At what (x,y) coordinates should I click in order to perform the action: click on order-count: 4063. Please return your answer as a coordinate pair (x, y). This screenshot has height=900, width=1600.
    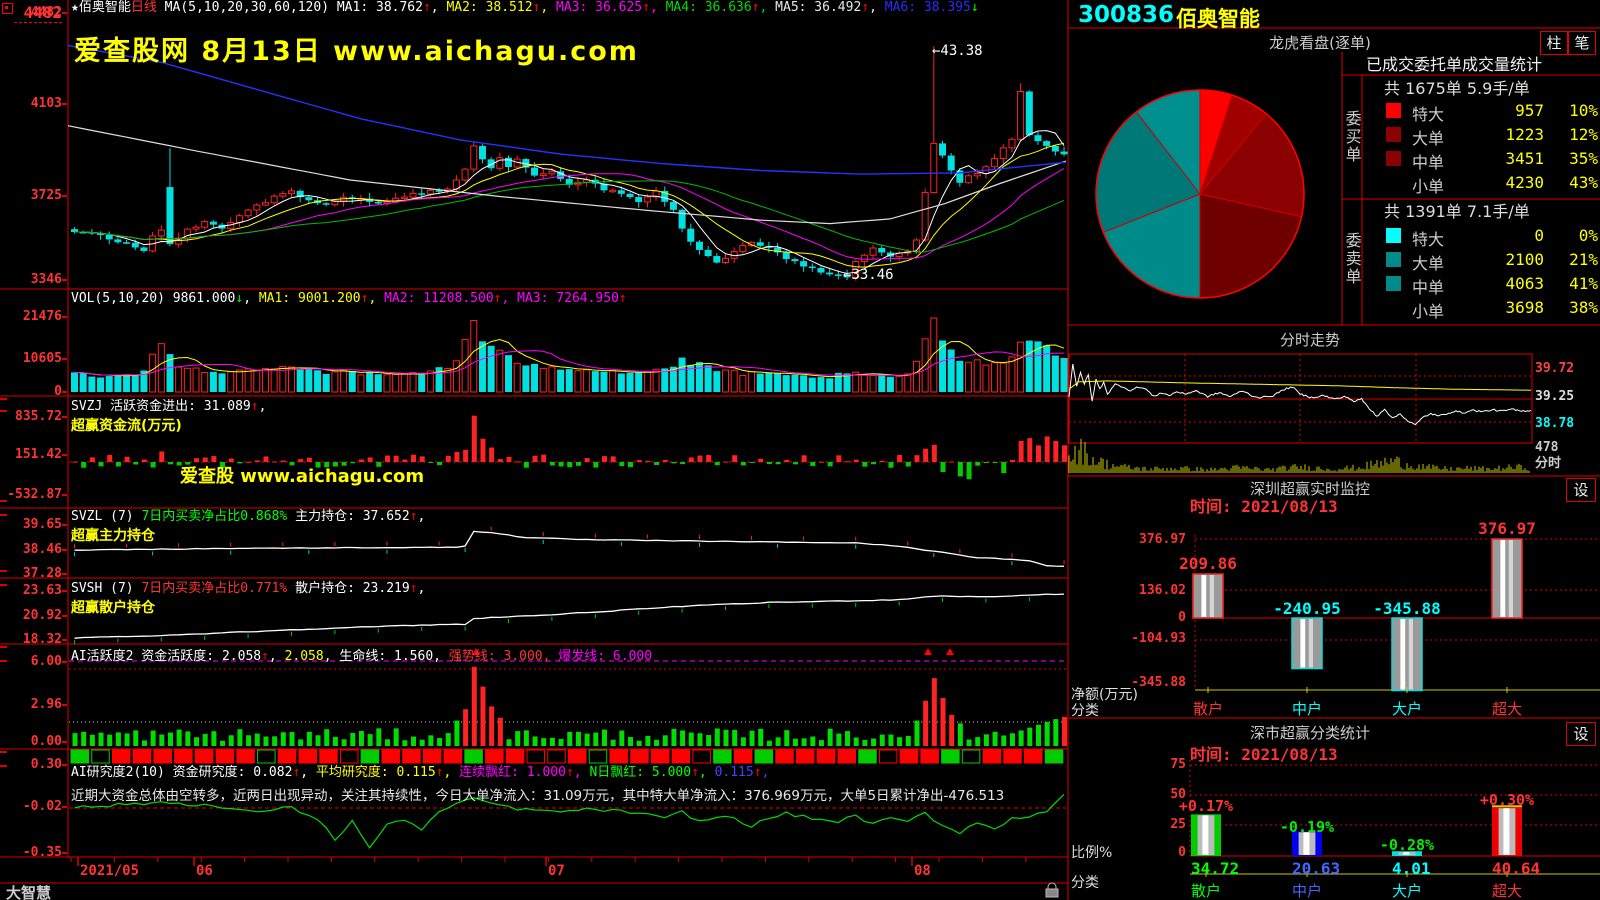
    Looking at the image, I should click on (1524, 283).